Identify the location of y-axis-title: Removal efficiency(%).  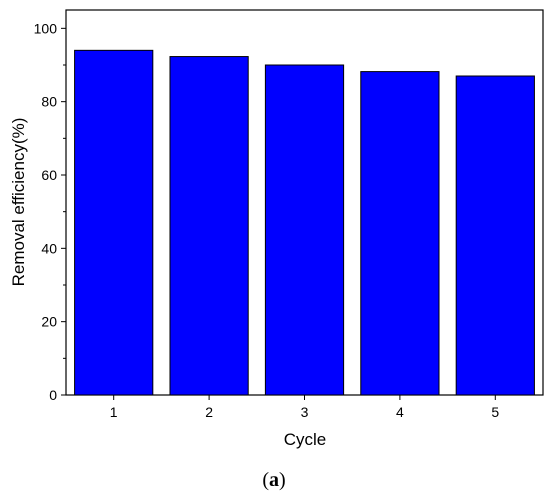
(18, 202).